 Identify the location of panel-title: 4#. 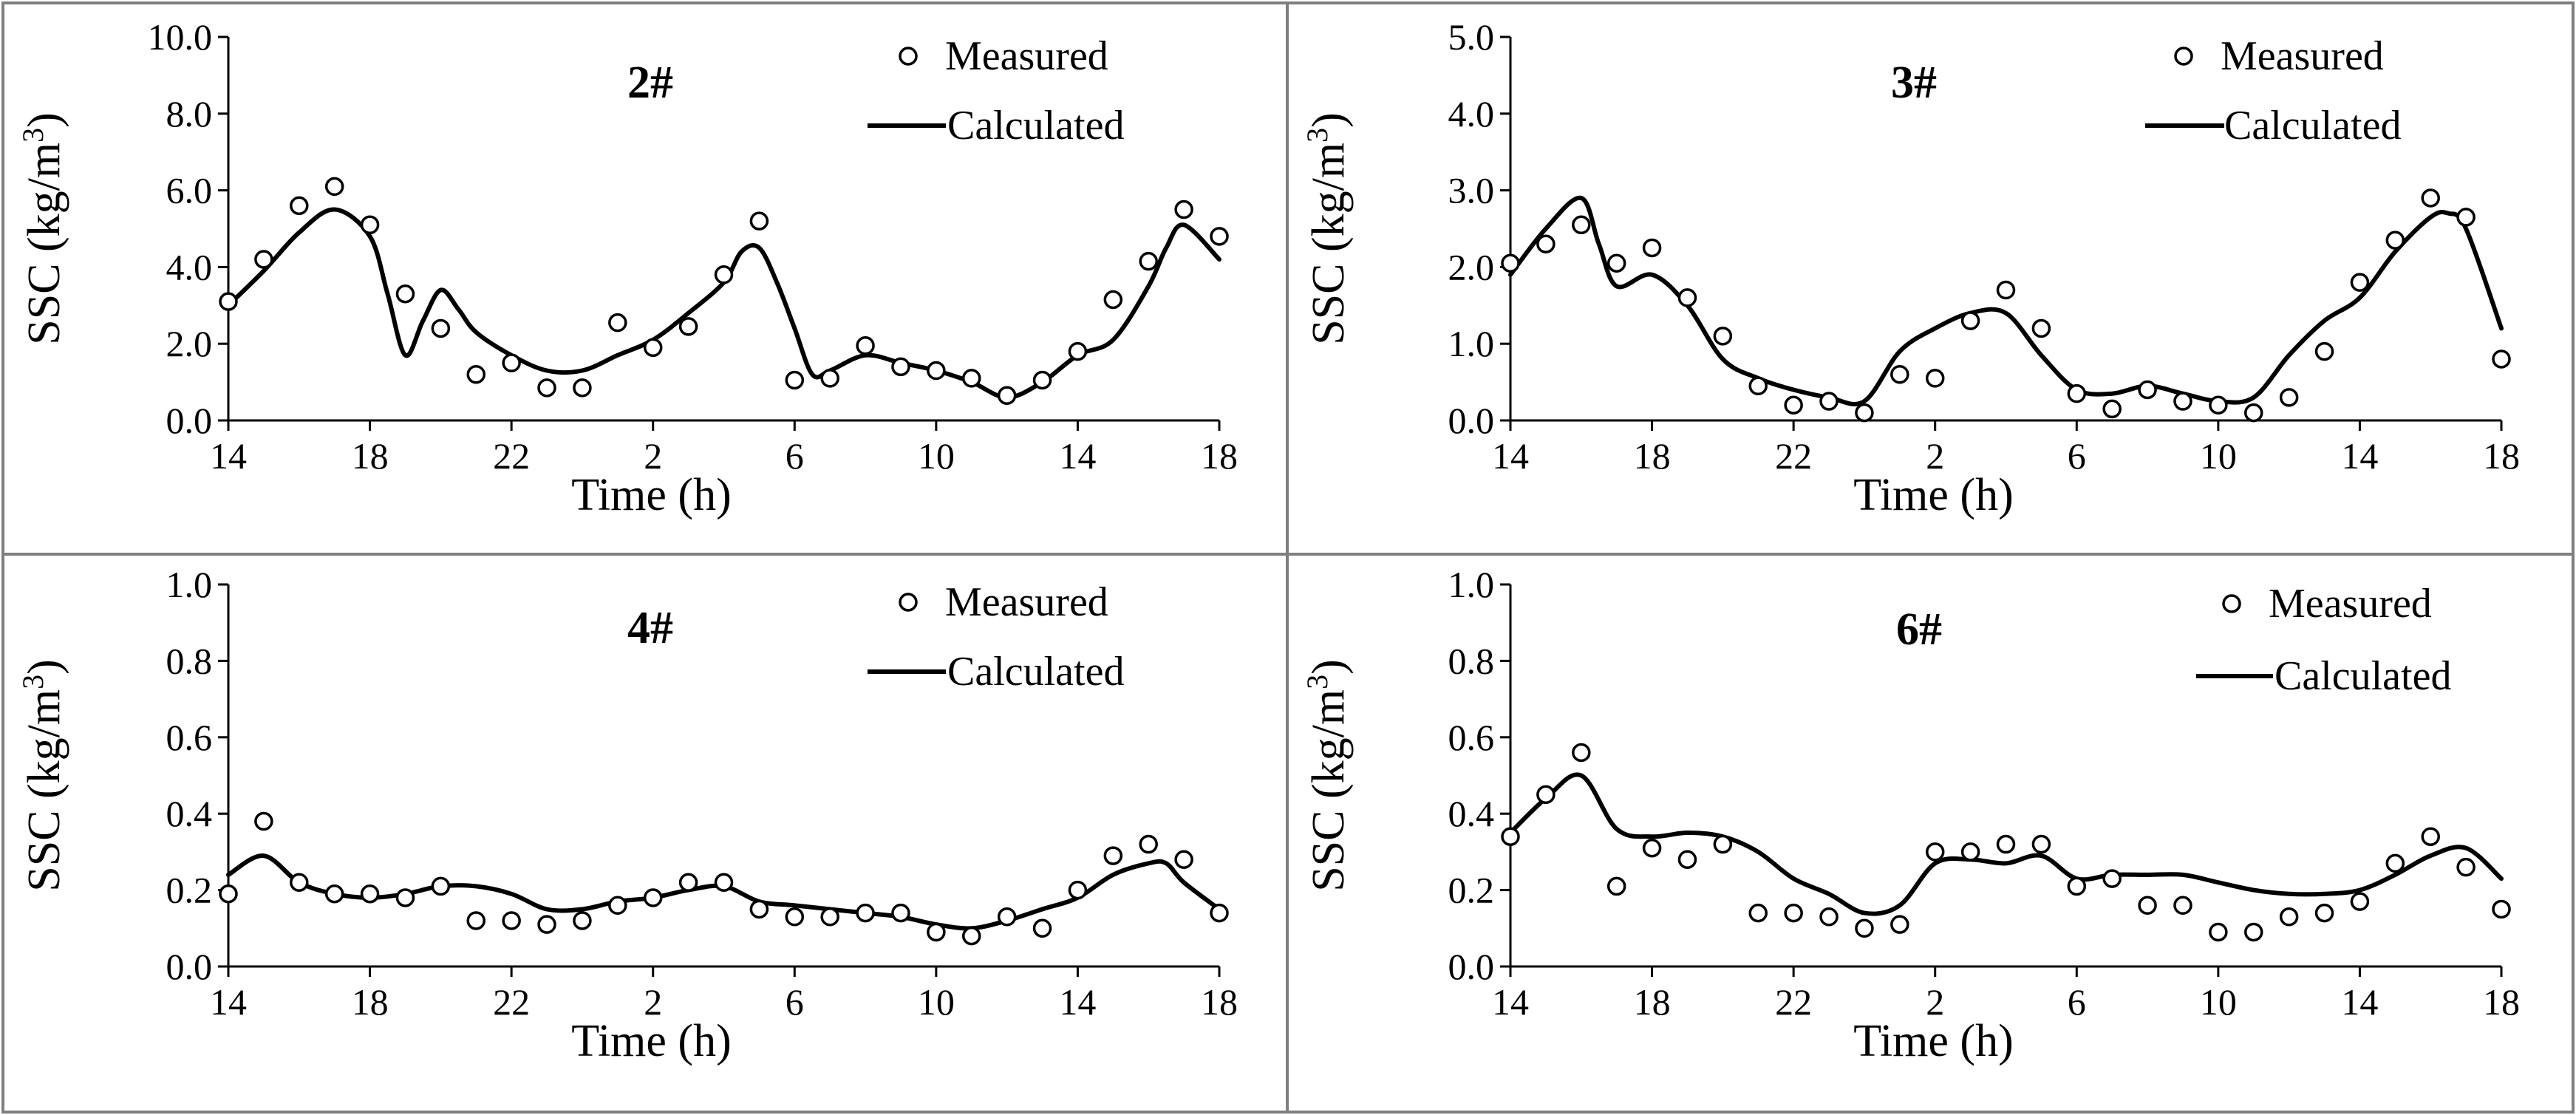
(650, 628).